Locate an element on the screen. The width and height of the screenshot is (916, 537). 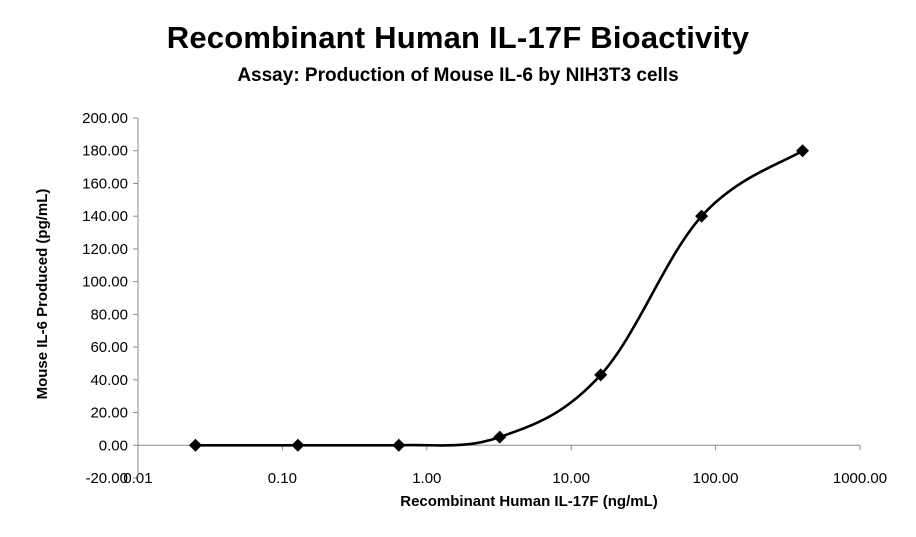
y-axis-title: Mouse IL-6 Produced (pg/mL) is located at coordinates (42, 294).